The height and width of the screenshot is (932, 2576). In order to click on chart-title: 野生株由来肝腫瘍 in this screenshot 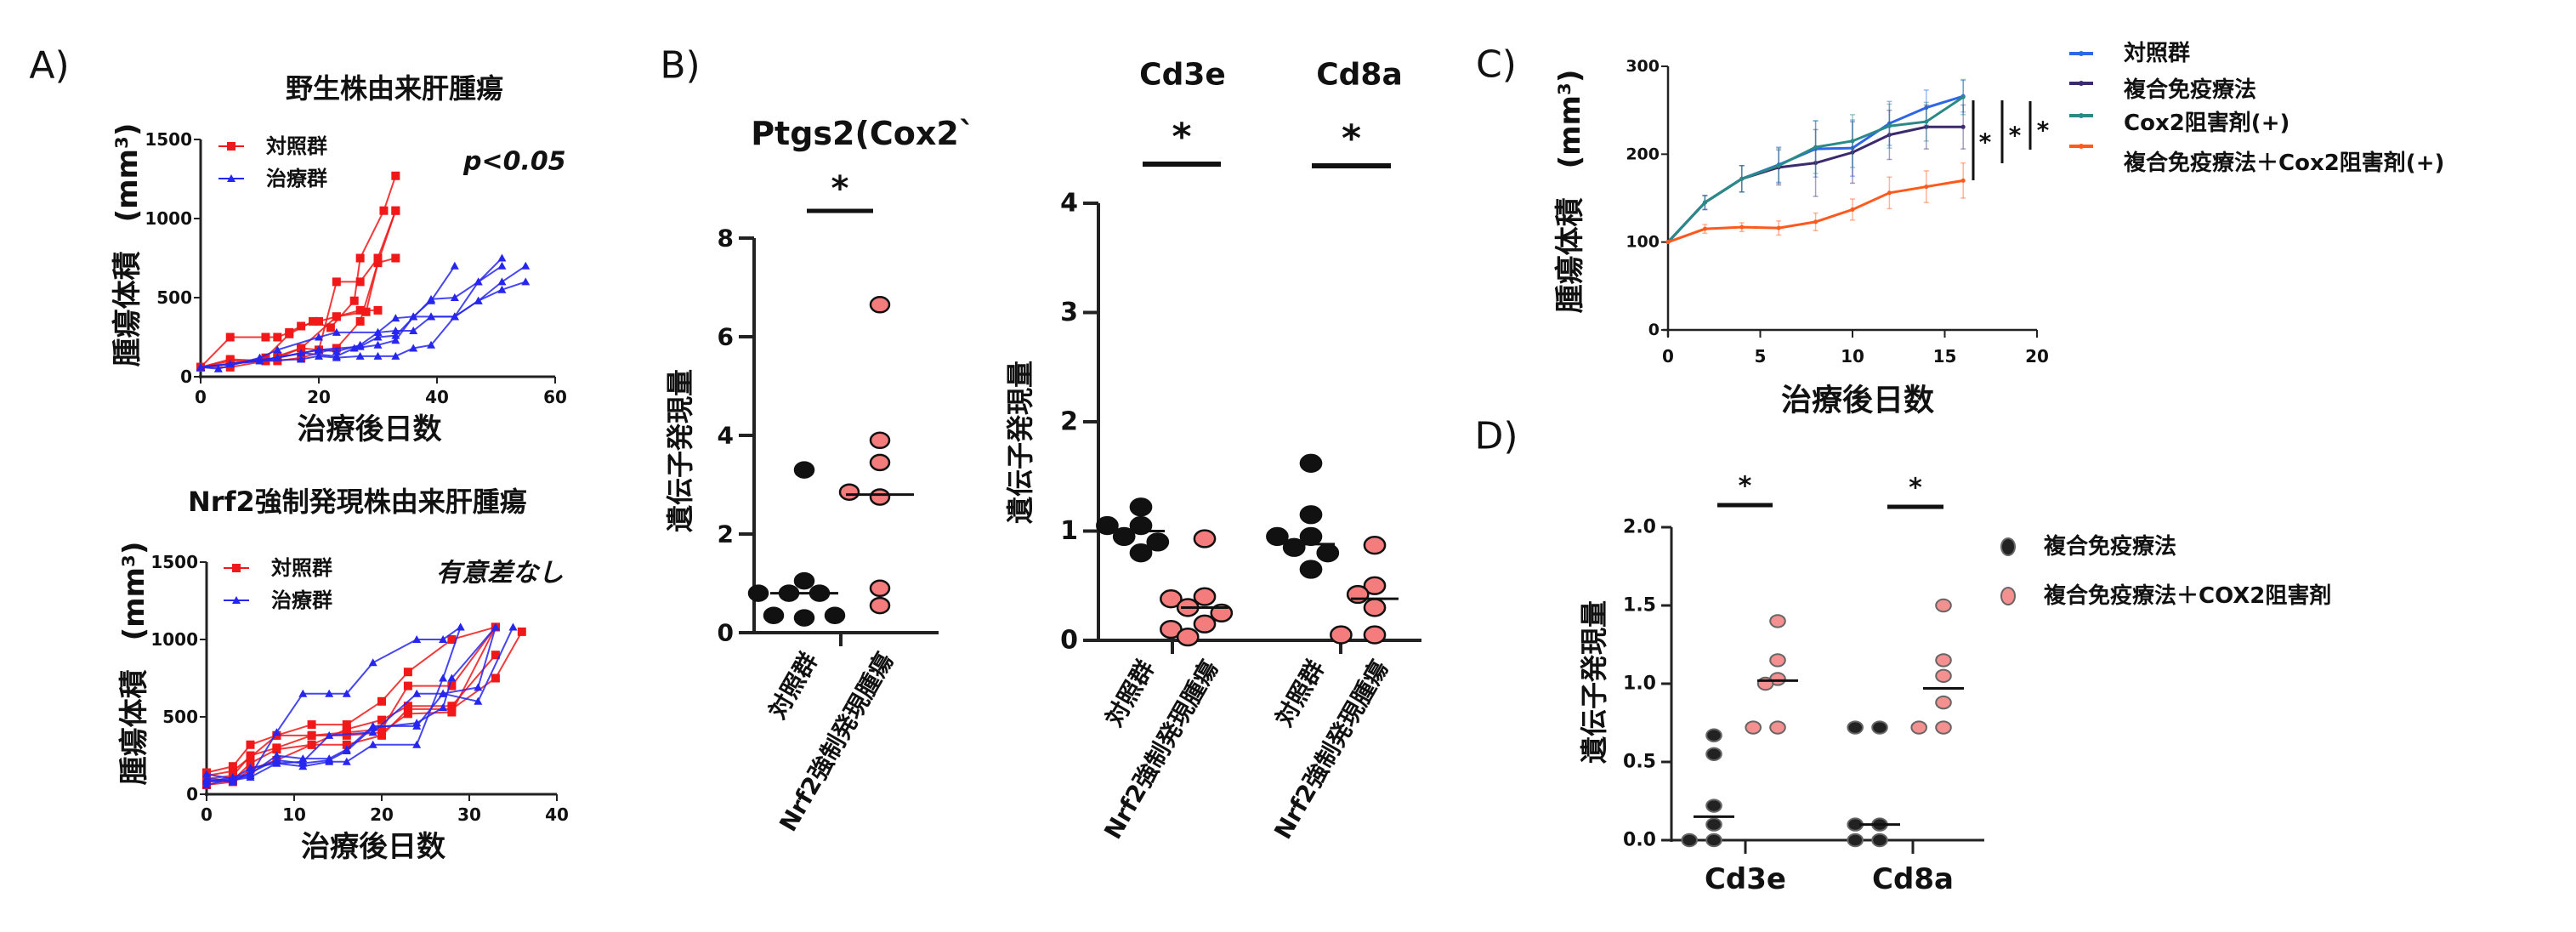, I will do `click(395, 88)`.